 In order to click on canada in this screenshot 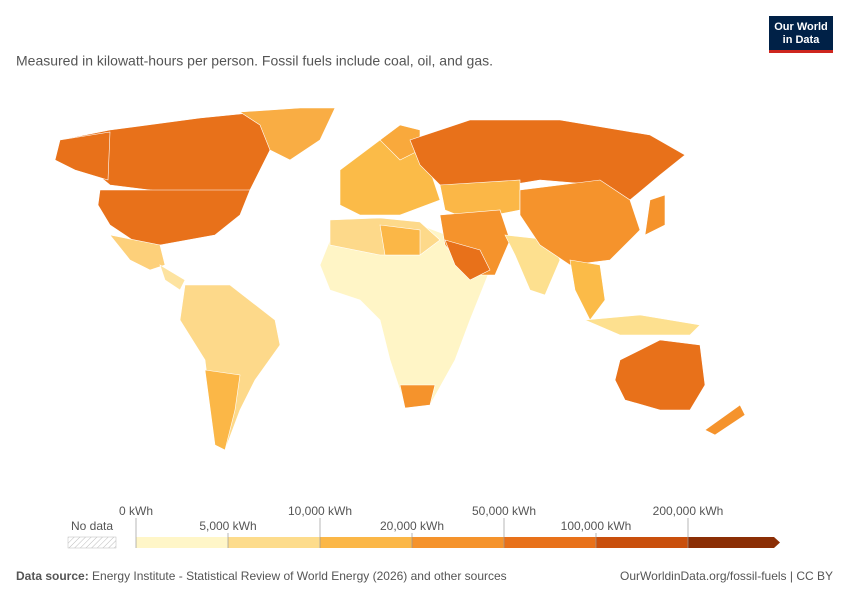, I will do `click(180, 153)`.